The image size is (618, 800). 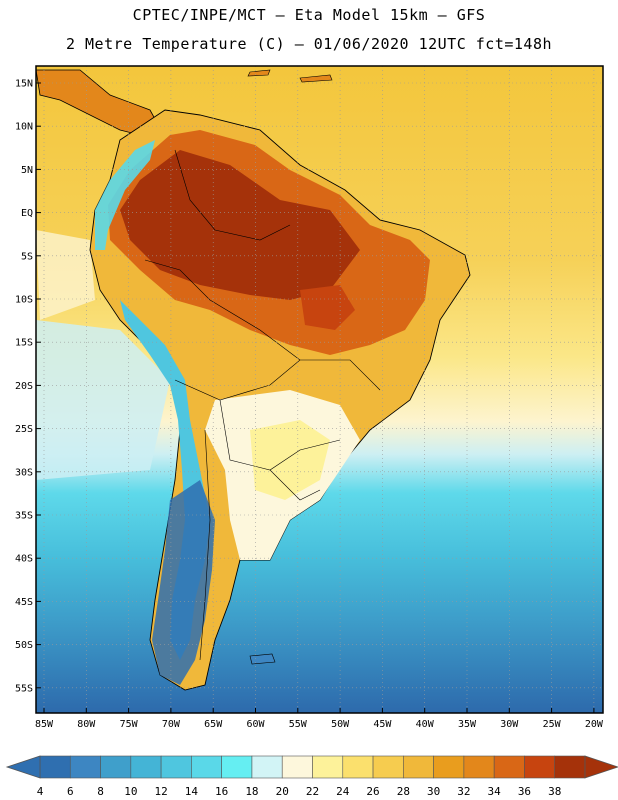 What do you see at coordinates (594, 724) in the screenshot?
I see `lon-label: 20W` at bounding box center [594, 724].